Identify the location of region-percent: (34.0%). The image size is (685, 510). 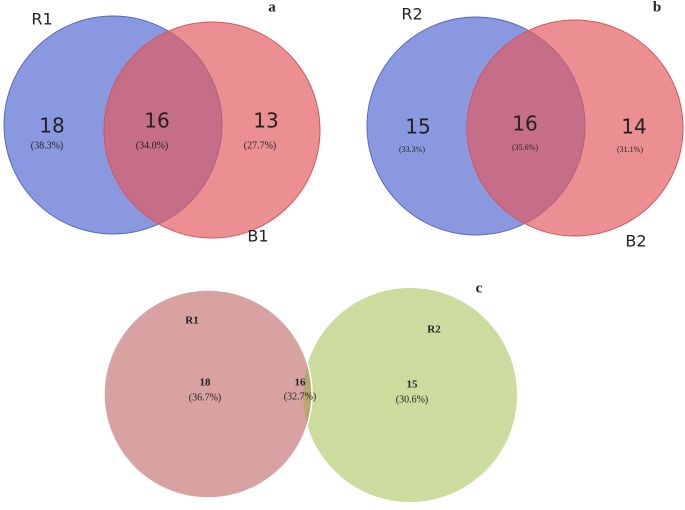
(152, 145).